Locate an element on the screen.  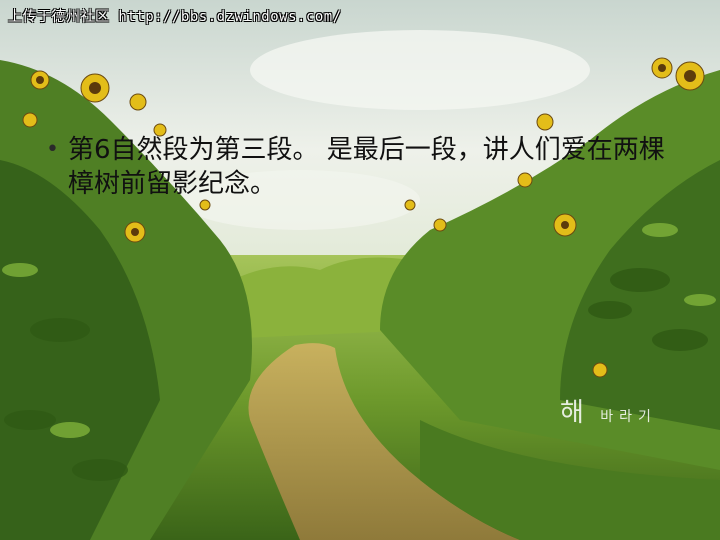
source-watermark: 上传于德州社区 http://bbs.dzwindows.com/ is located at coordinates (175, 17).